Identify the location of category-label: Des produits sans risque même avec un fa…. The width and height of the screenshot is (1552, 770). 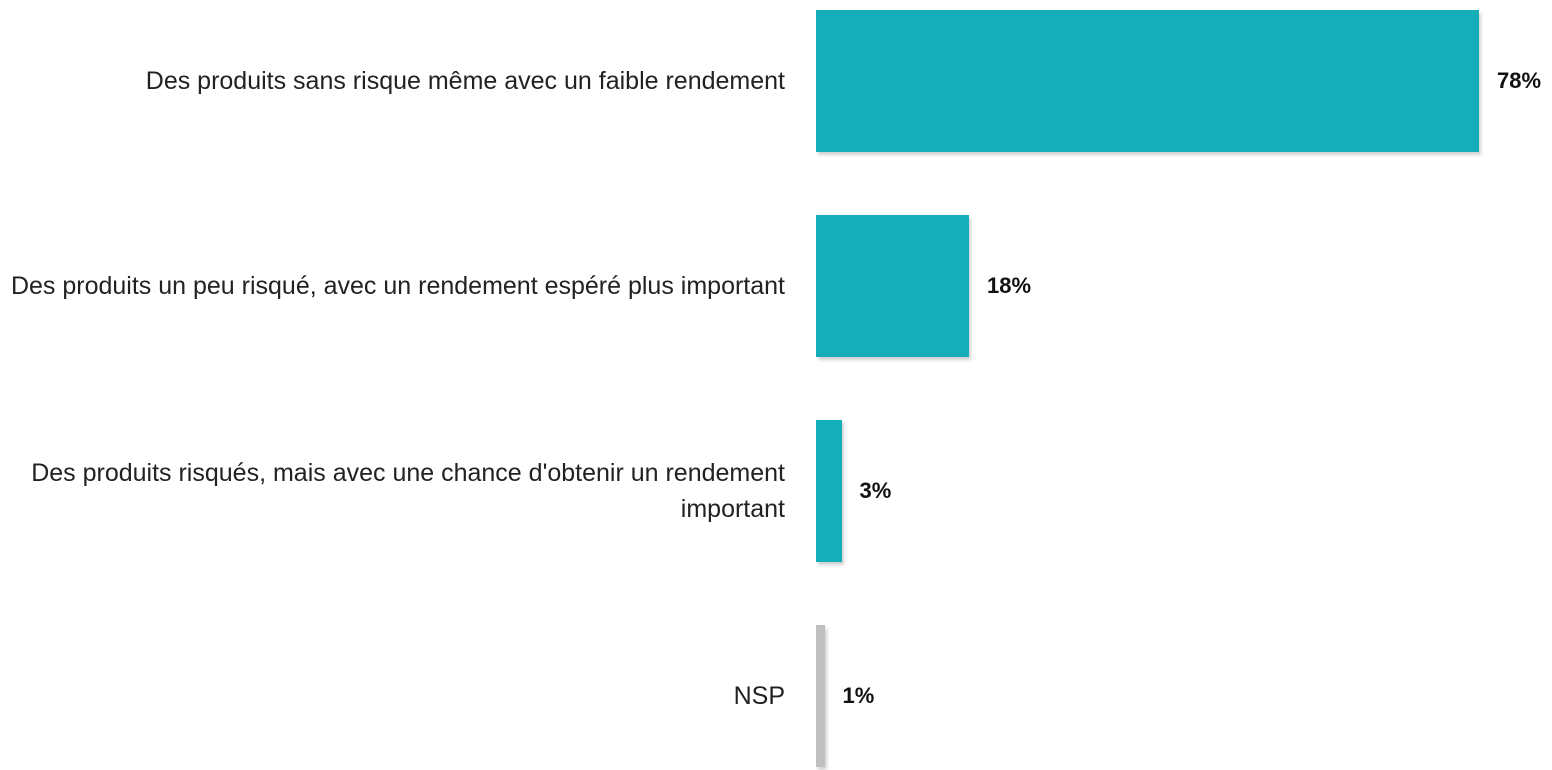
(465, 81).